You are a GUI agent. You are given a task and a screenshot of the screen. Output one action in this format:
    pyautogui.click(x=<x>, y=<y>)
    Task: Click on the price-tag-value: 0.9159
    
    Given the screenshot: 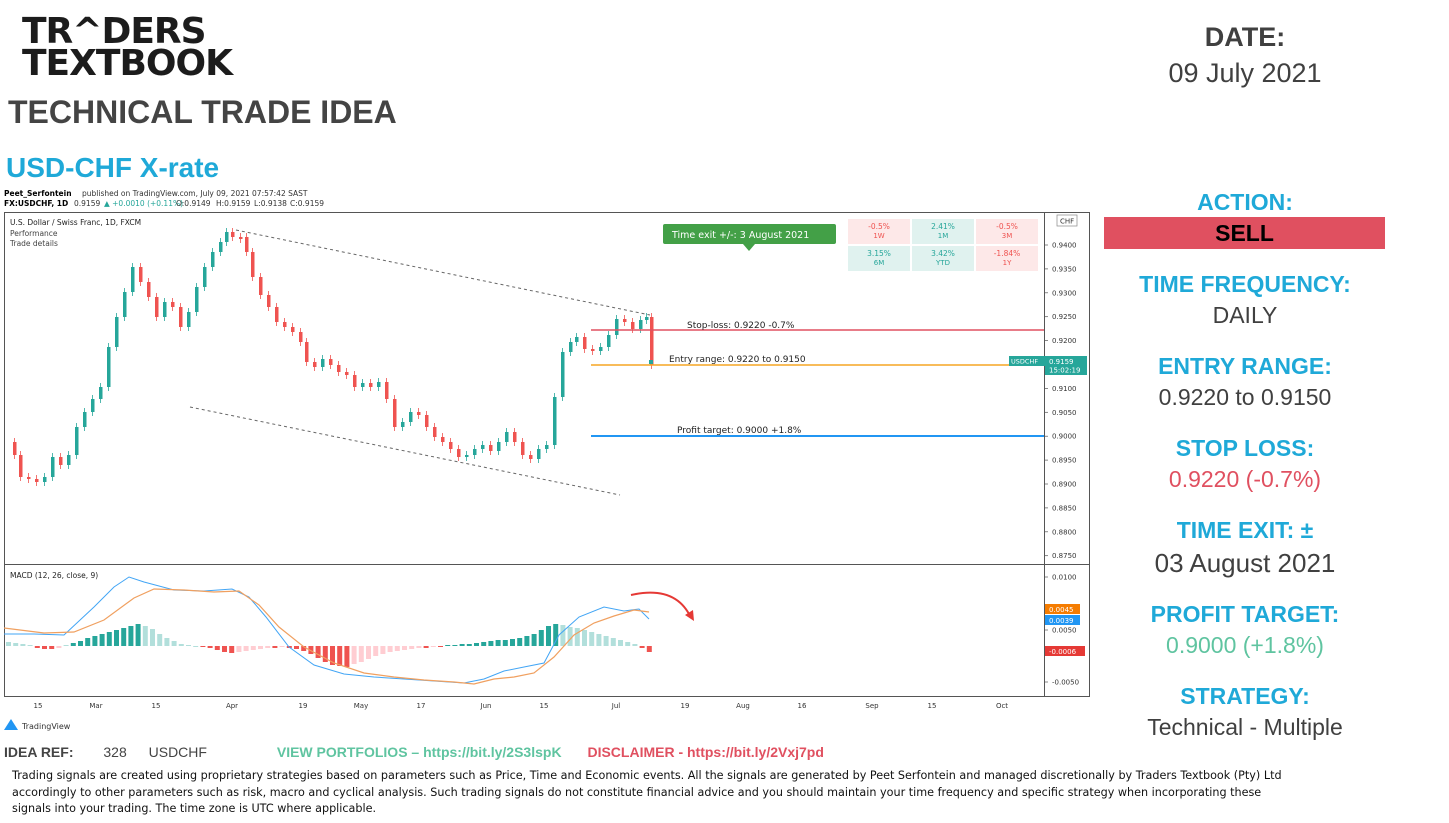 What is the action you would take?
    pyautogui.click(x=1061, y=362)
    